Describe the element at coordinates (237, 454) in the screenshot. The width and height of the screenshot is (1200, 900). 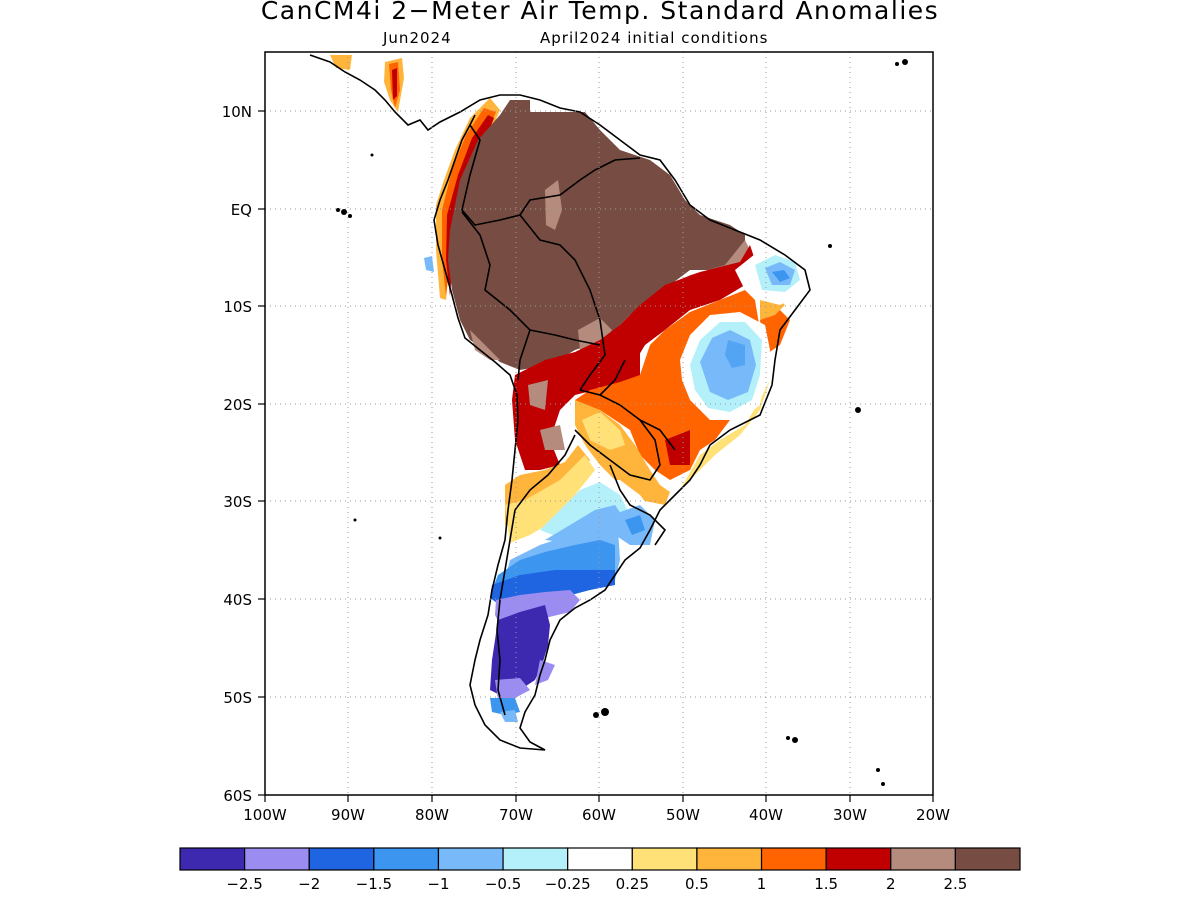
I see `latitude-labels: 10N EQ 10S 20S 30S 40S 50S 60S` at that location.